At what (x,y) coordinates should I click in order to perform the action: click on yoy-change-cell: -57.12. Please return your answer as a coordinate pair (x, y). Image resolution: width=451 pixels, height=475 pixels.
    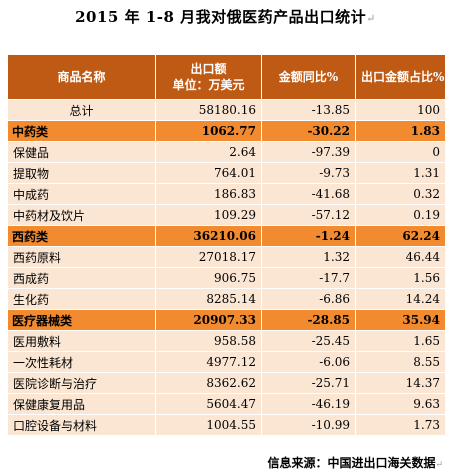
    Looking at the image, I should click on (308, 215).